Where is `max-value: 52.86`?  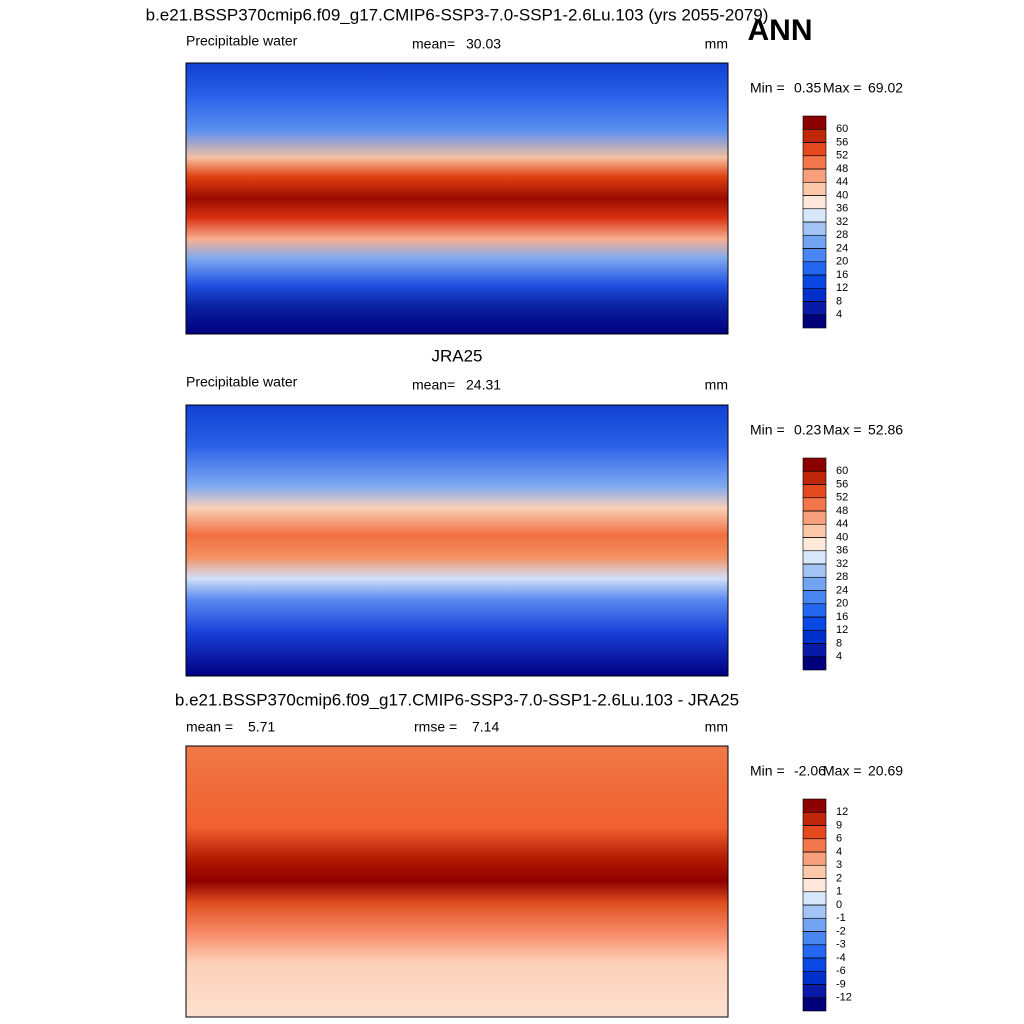 max-value: 52.86 is located at coordinates (885, 430).